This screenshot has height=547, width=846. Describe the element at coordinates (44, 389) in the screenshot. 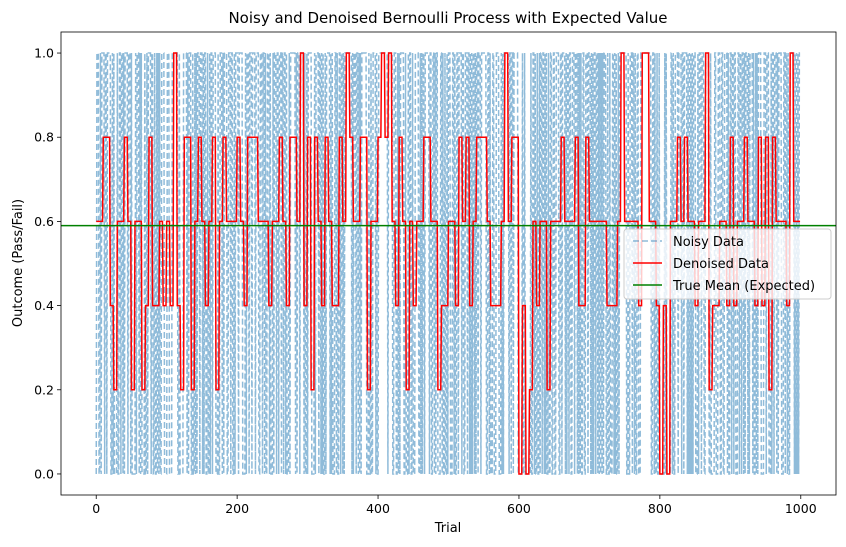

I see `y-tick-label: 0.2` at that location.